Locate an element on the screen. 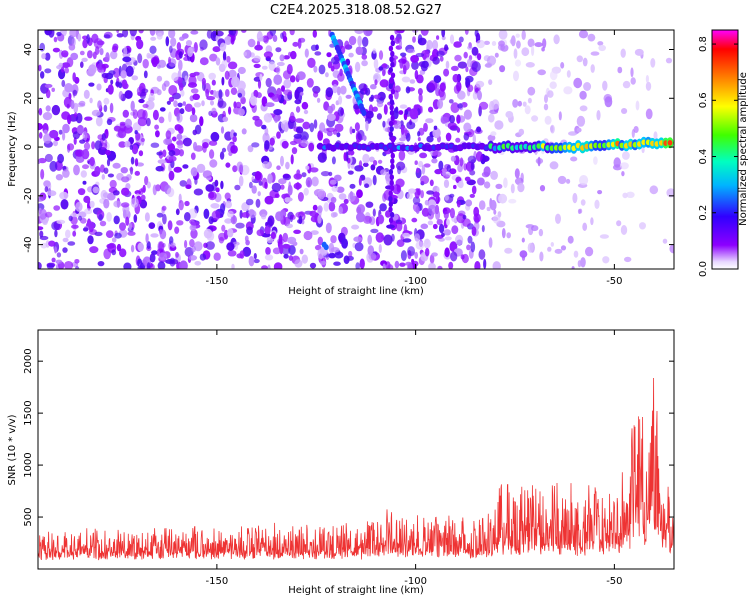  colorbar-tick-label: 0.8 is located at coordinates (703, 44).